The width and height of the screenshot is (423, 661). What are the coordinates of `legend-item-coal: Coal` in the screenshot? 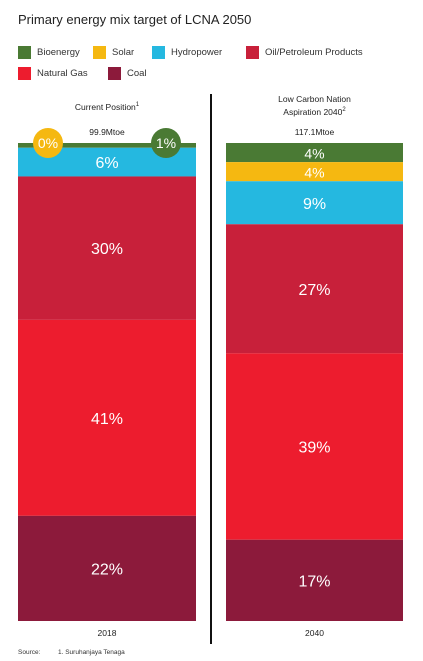 It's located at (127, 73).